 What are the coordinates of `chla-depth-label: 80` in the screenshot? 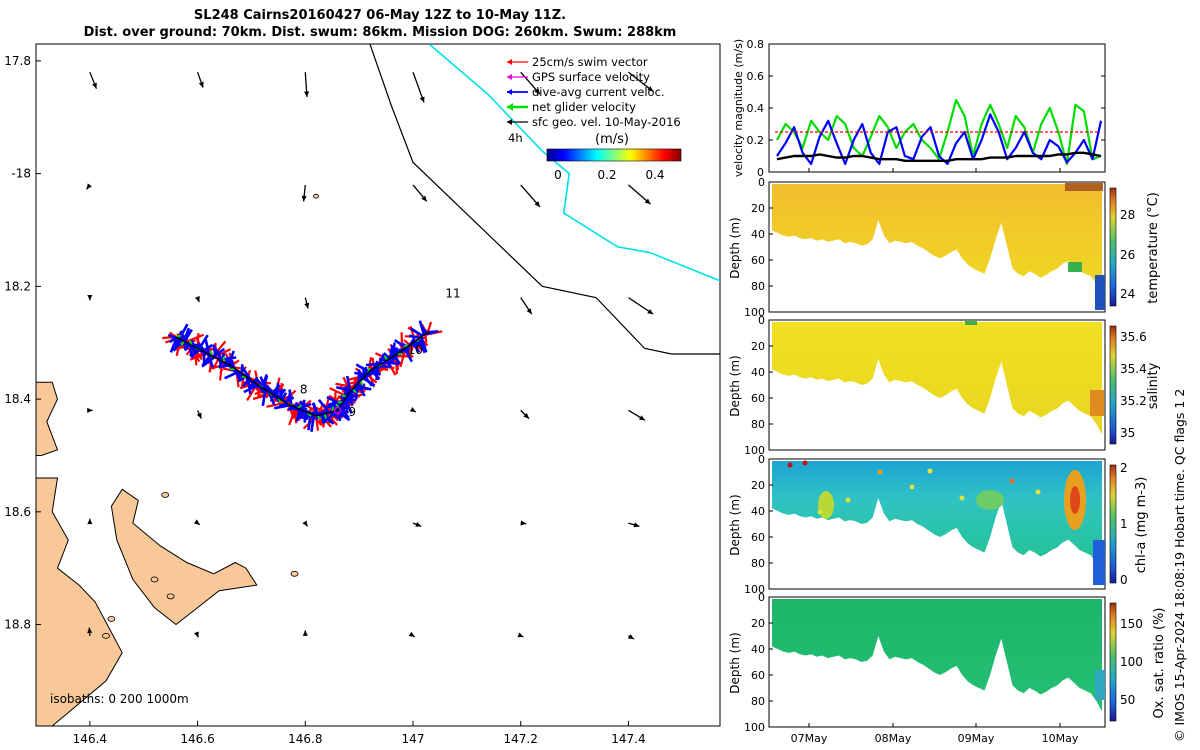 It's located at (758, 563).